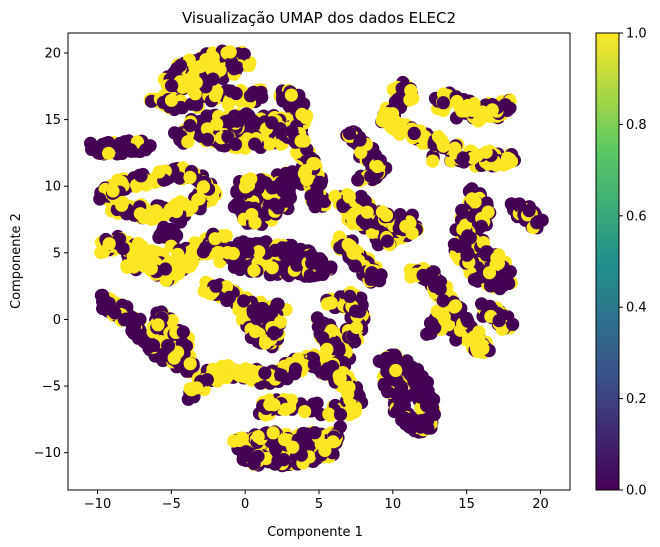 This screenshot has height=547, width=660. I want to click on x-axis-label: Componente 1, so click(315, 532).